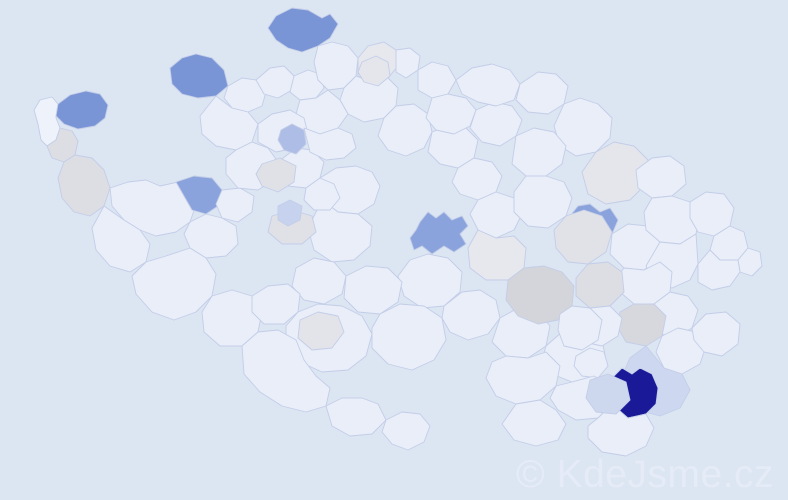 The image size is (788, 500). Describe the element at coordinates (340, 231) in the screenshot. I see `district-pribram` at that location.